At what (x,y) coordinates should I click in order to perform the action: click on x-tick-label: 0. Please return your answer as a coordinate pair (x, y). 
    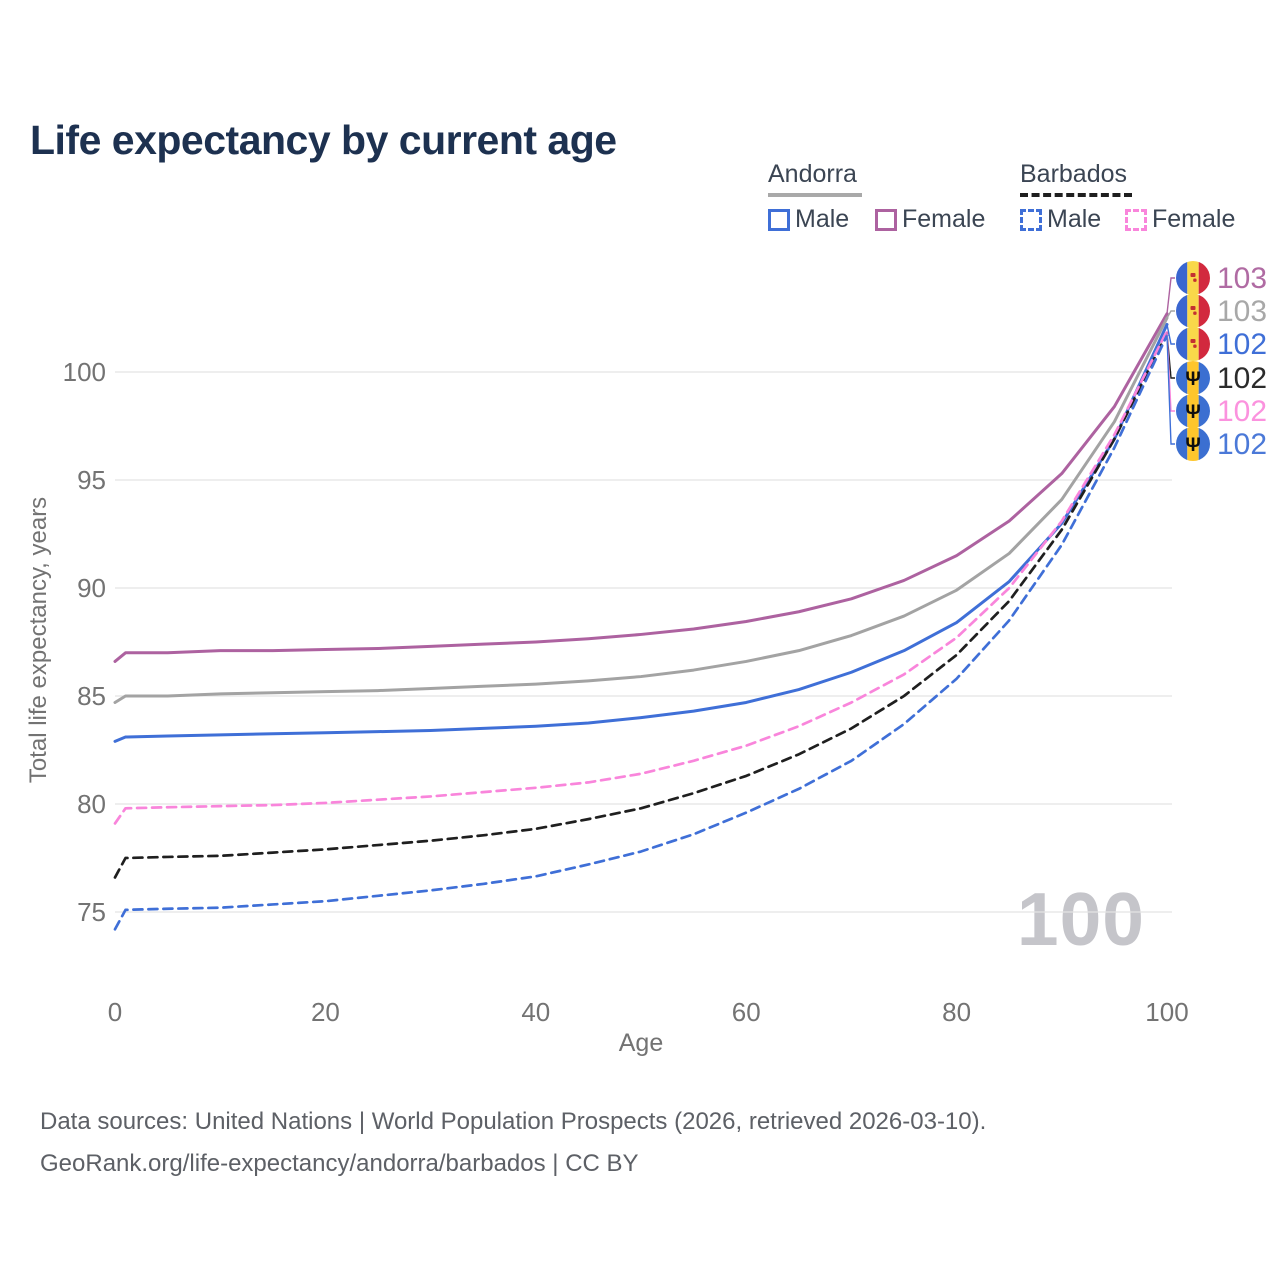
    Looking at the image, I should click on (115, 1012).